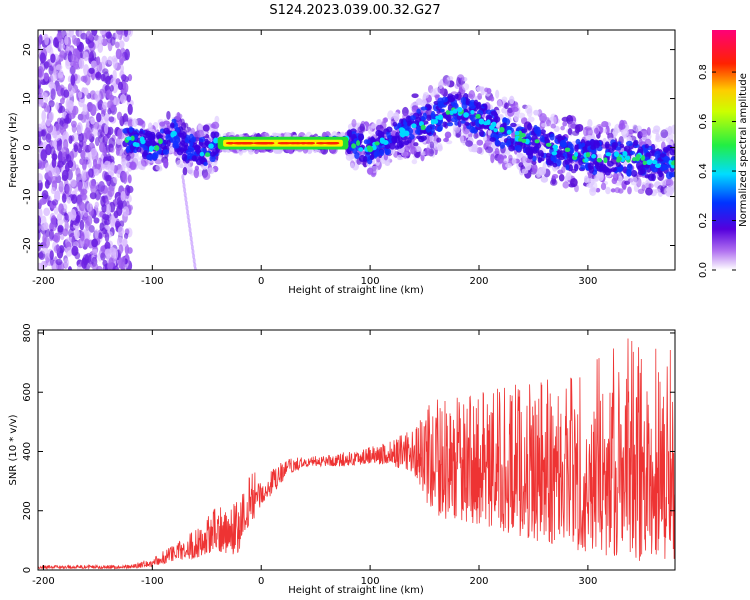  Describe the element at coordinates (703, 122) in the screenshot. I see `colorbar-tick-label: 0.6` at that location.